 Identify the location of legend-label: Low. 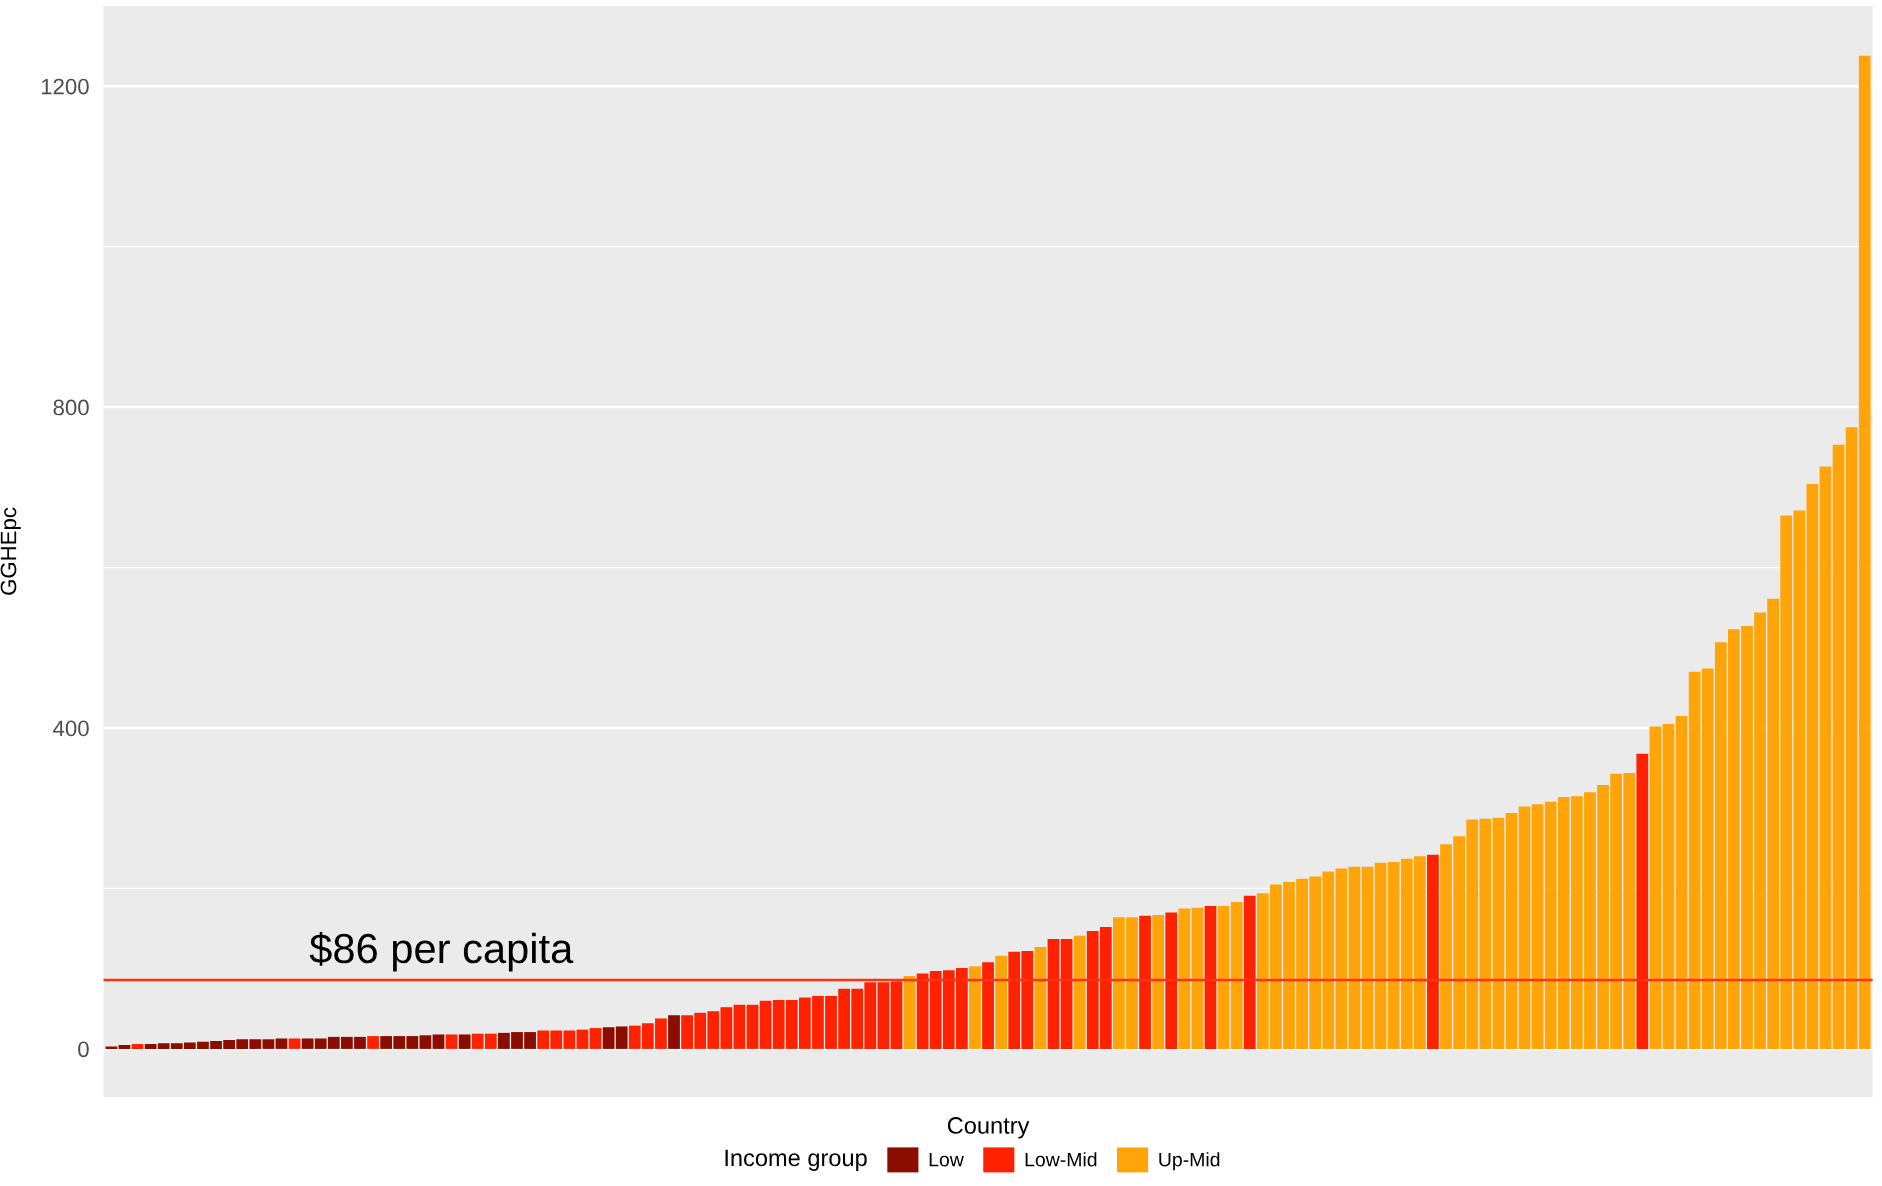
(946, 1159).